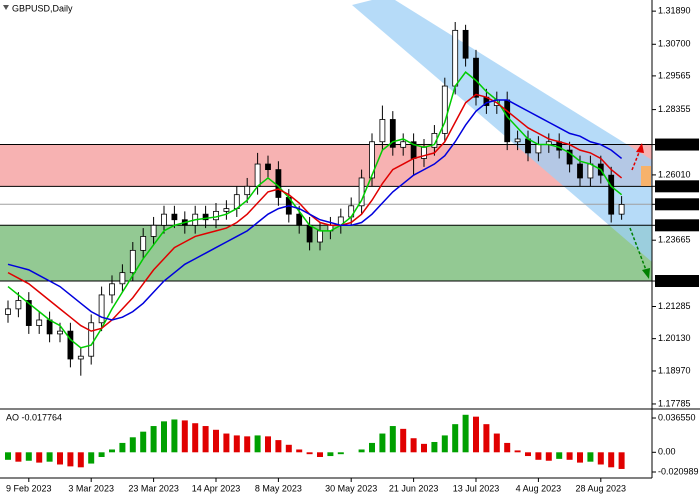 The image size is (700, 500). What do you see at coordinates (351, 488) in the screenshot?
I see `x-tick-label: 30 May 2023` at bounding box center [351, 488].